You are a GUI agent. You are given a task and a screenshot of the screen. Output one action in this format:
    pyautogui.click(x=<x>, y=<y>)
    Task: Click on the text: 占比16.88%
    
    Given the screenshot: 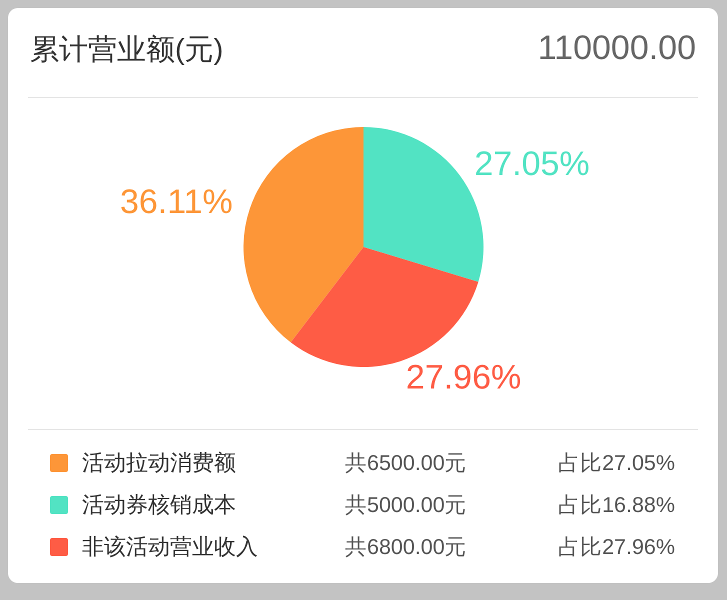 What is the action you would take?
    pyautogui.click(x=616, y=505)
    